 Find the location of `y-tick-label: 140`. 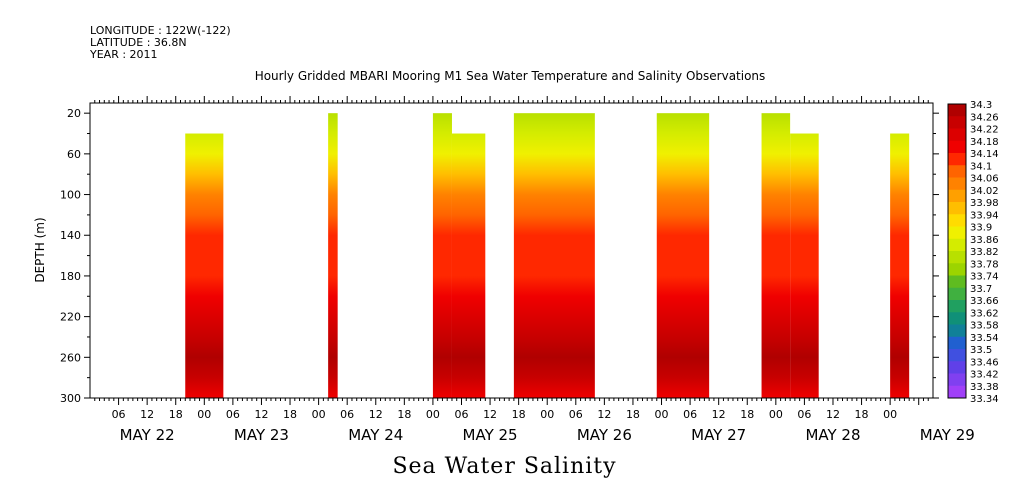

y-tick-label: 140 is located at coordinates (70, 235).